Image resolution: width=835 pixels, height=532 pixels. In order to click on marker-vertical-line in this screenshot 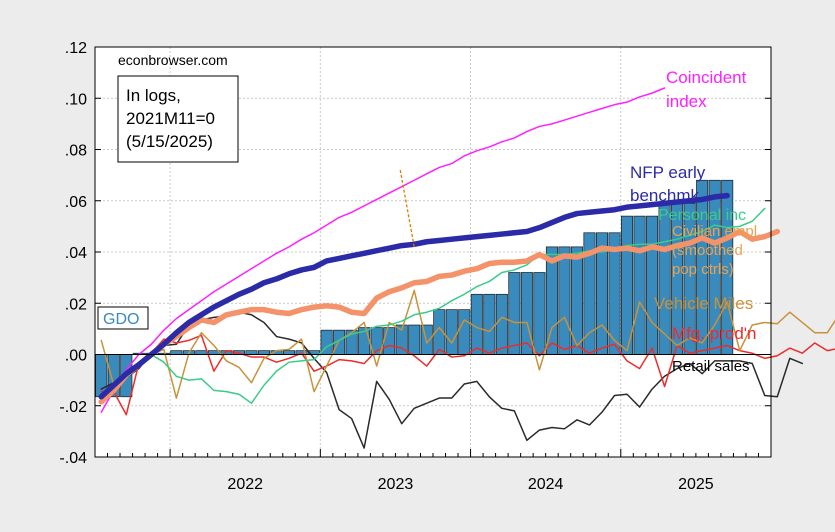, I will do `click(407, 208)`.